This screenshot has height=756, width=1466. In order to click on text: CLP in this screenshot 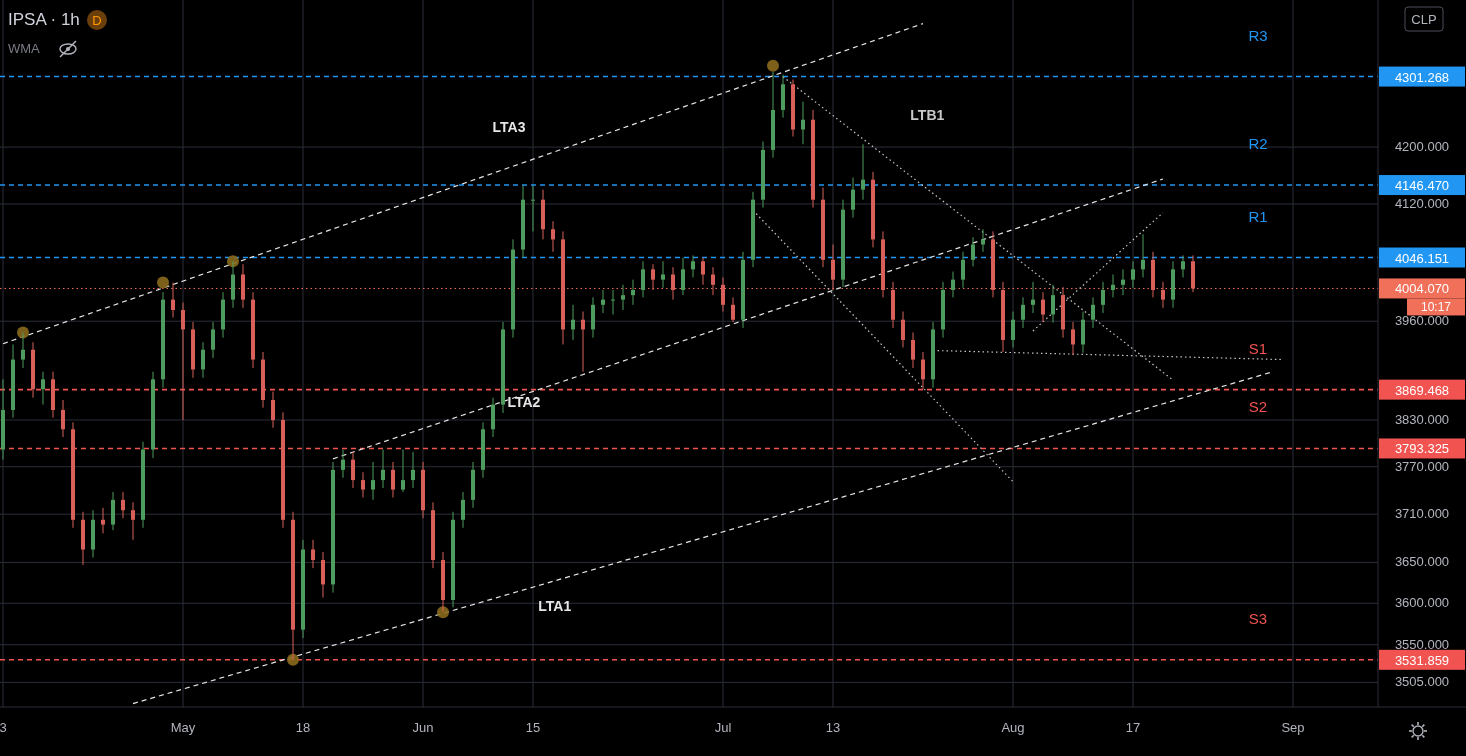, I will do `click(1424, 19)`.